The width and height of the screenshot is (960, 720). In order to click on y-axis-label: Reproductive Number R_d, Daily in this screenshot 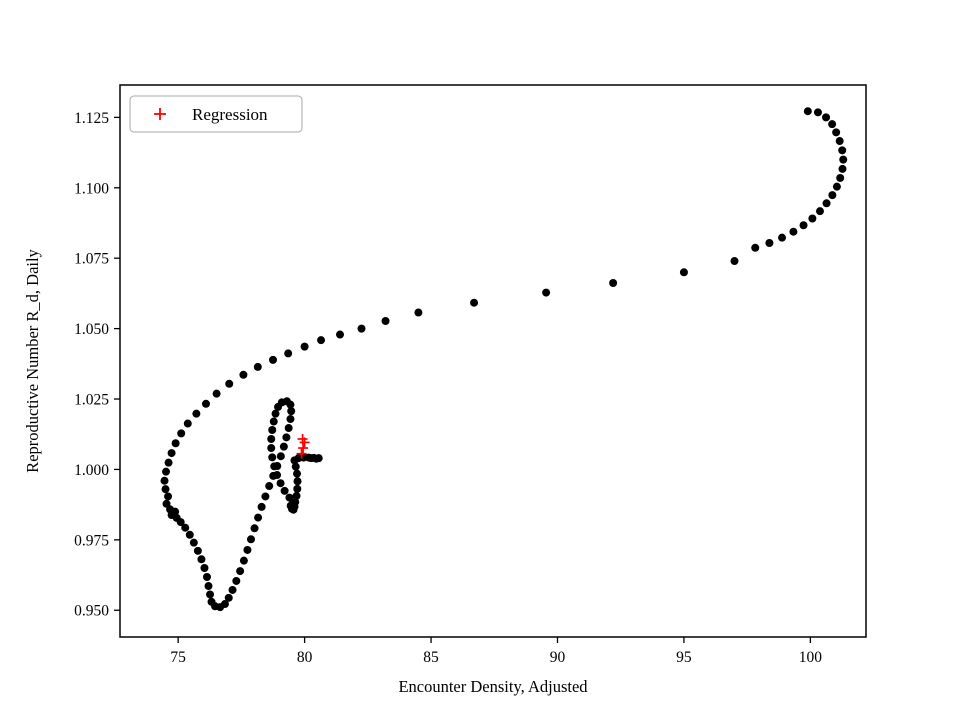, I will do `click(32, 360)`.